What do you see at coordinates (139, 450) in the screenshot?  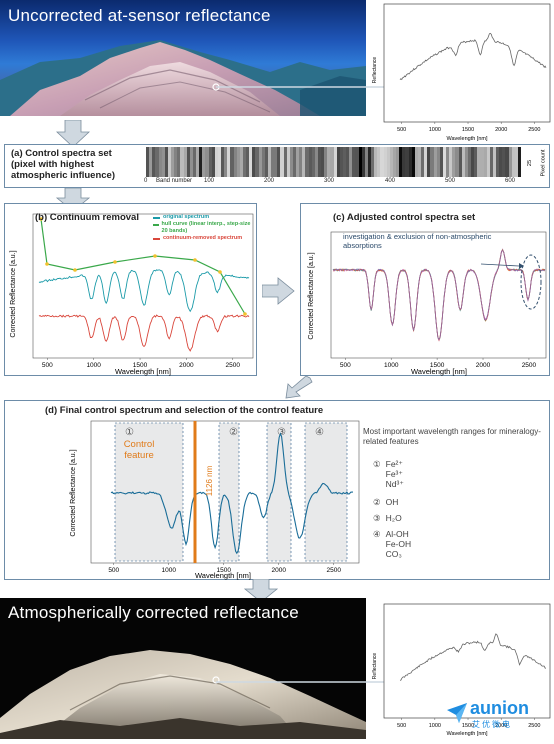 I see `control-feature-label: Control feature` at bounding box center [139, 450].